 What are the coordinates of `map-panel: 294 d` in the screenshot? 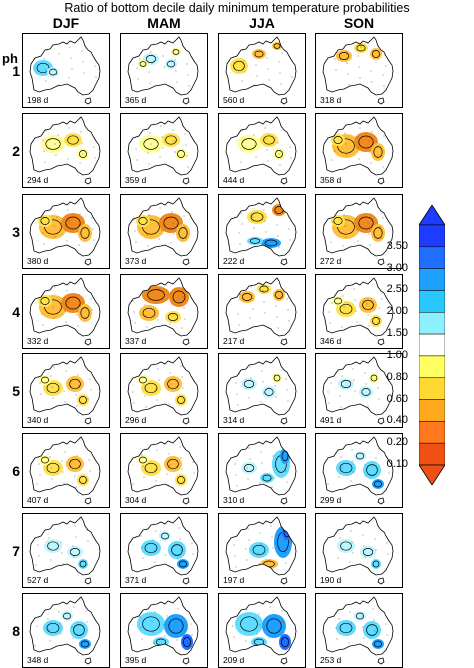 It's located at (66, 150).